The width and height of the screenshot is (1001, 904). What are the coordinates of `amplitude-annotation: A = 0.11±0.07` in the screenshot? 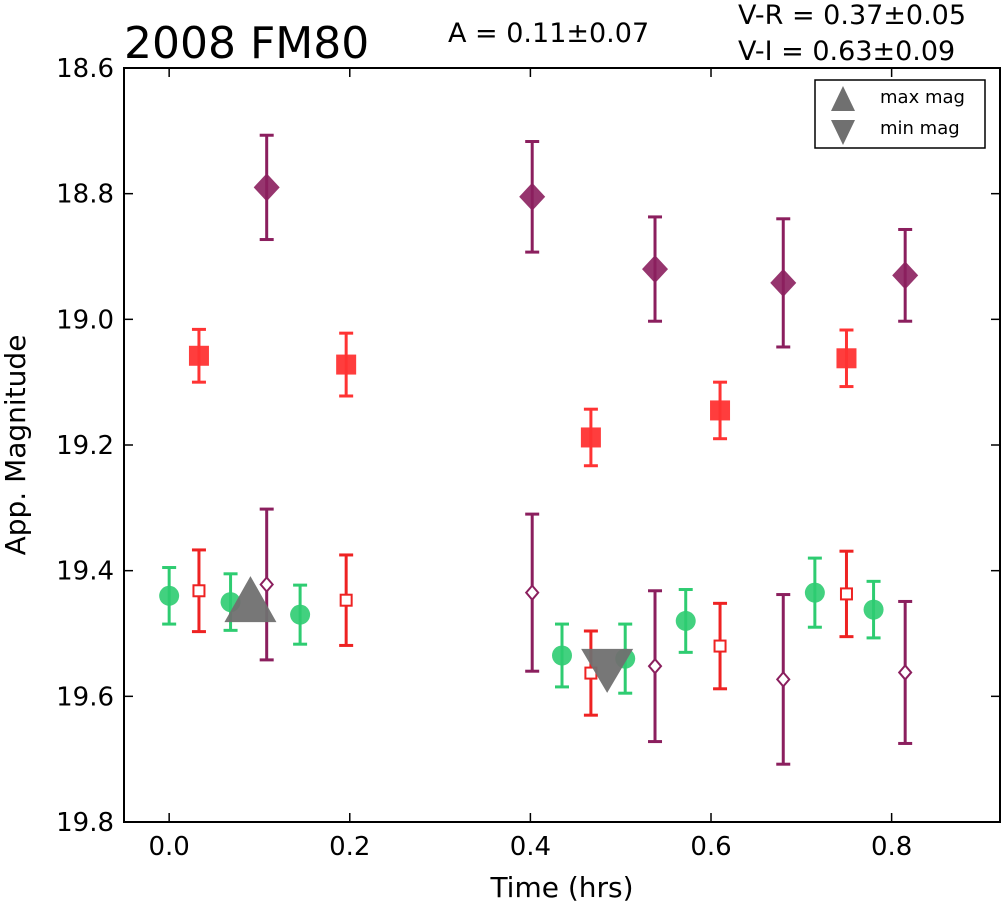 It's located at (548, 33).